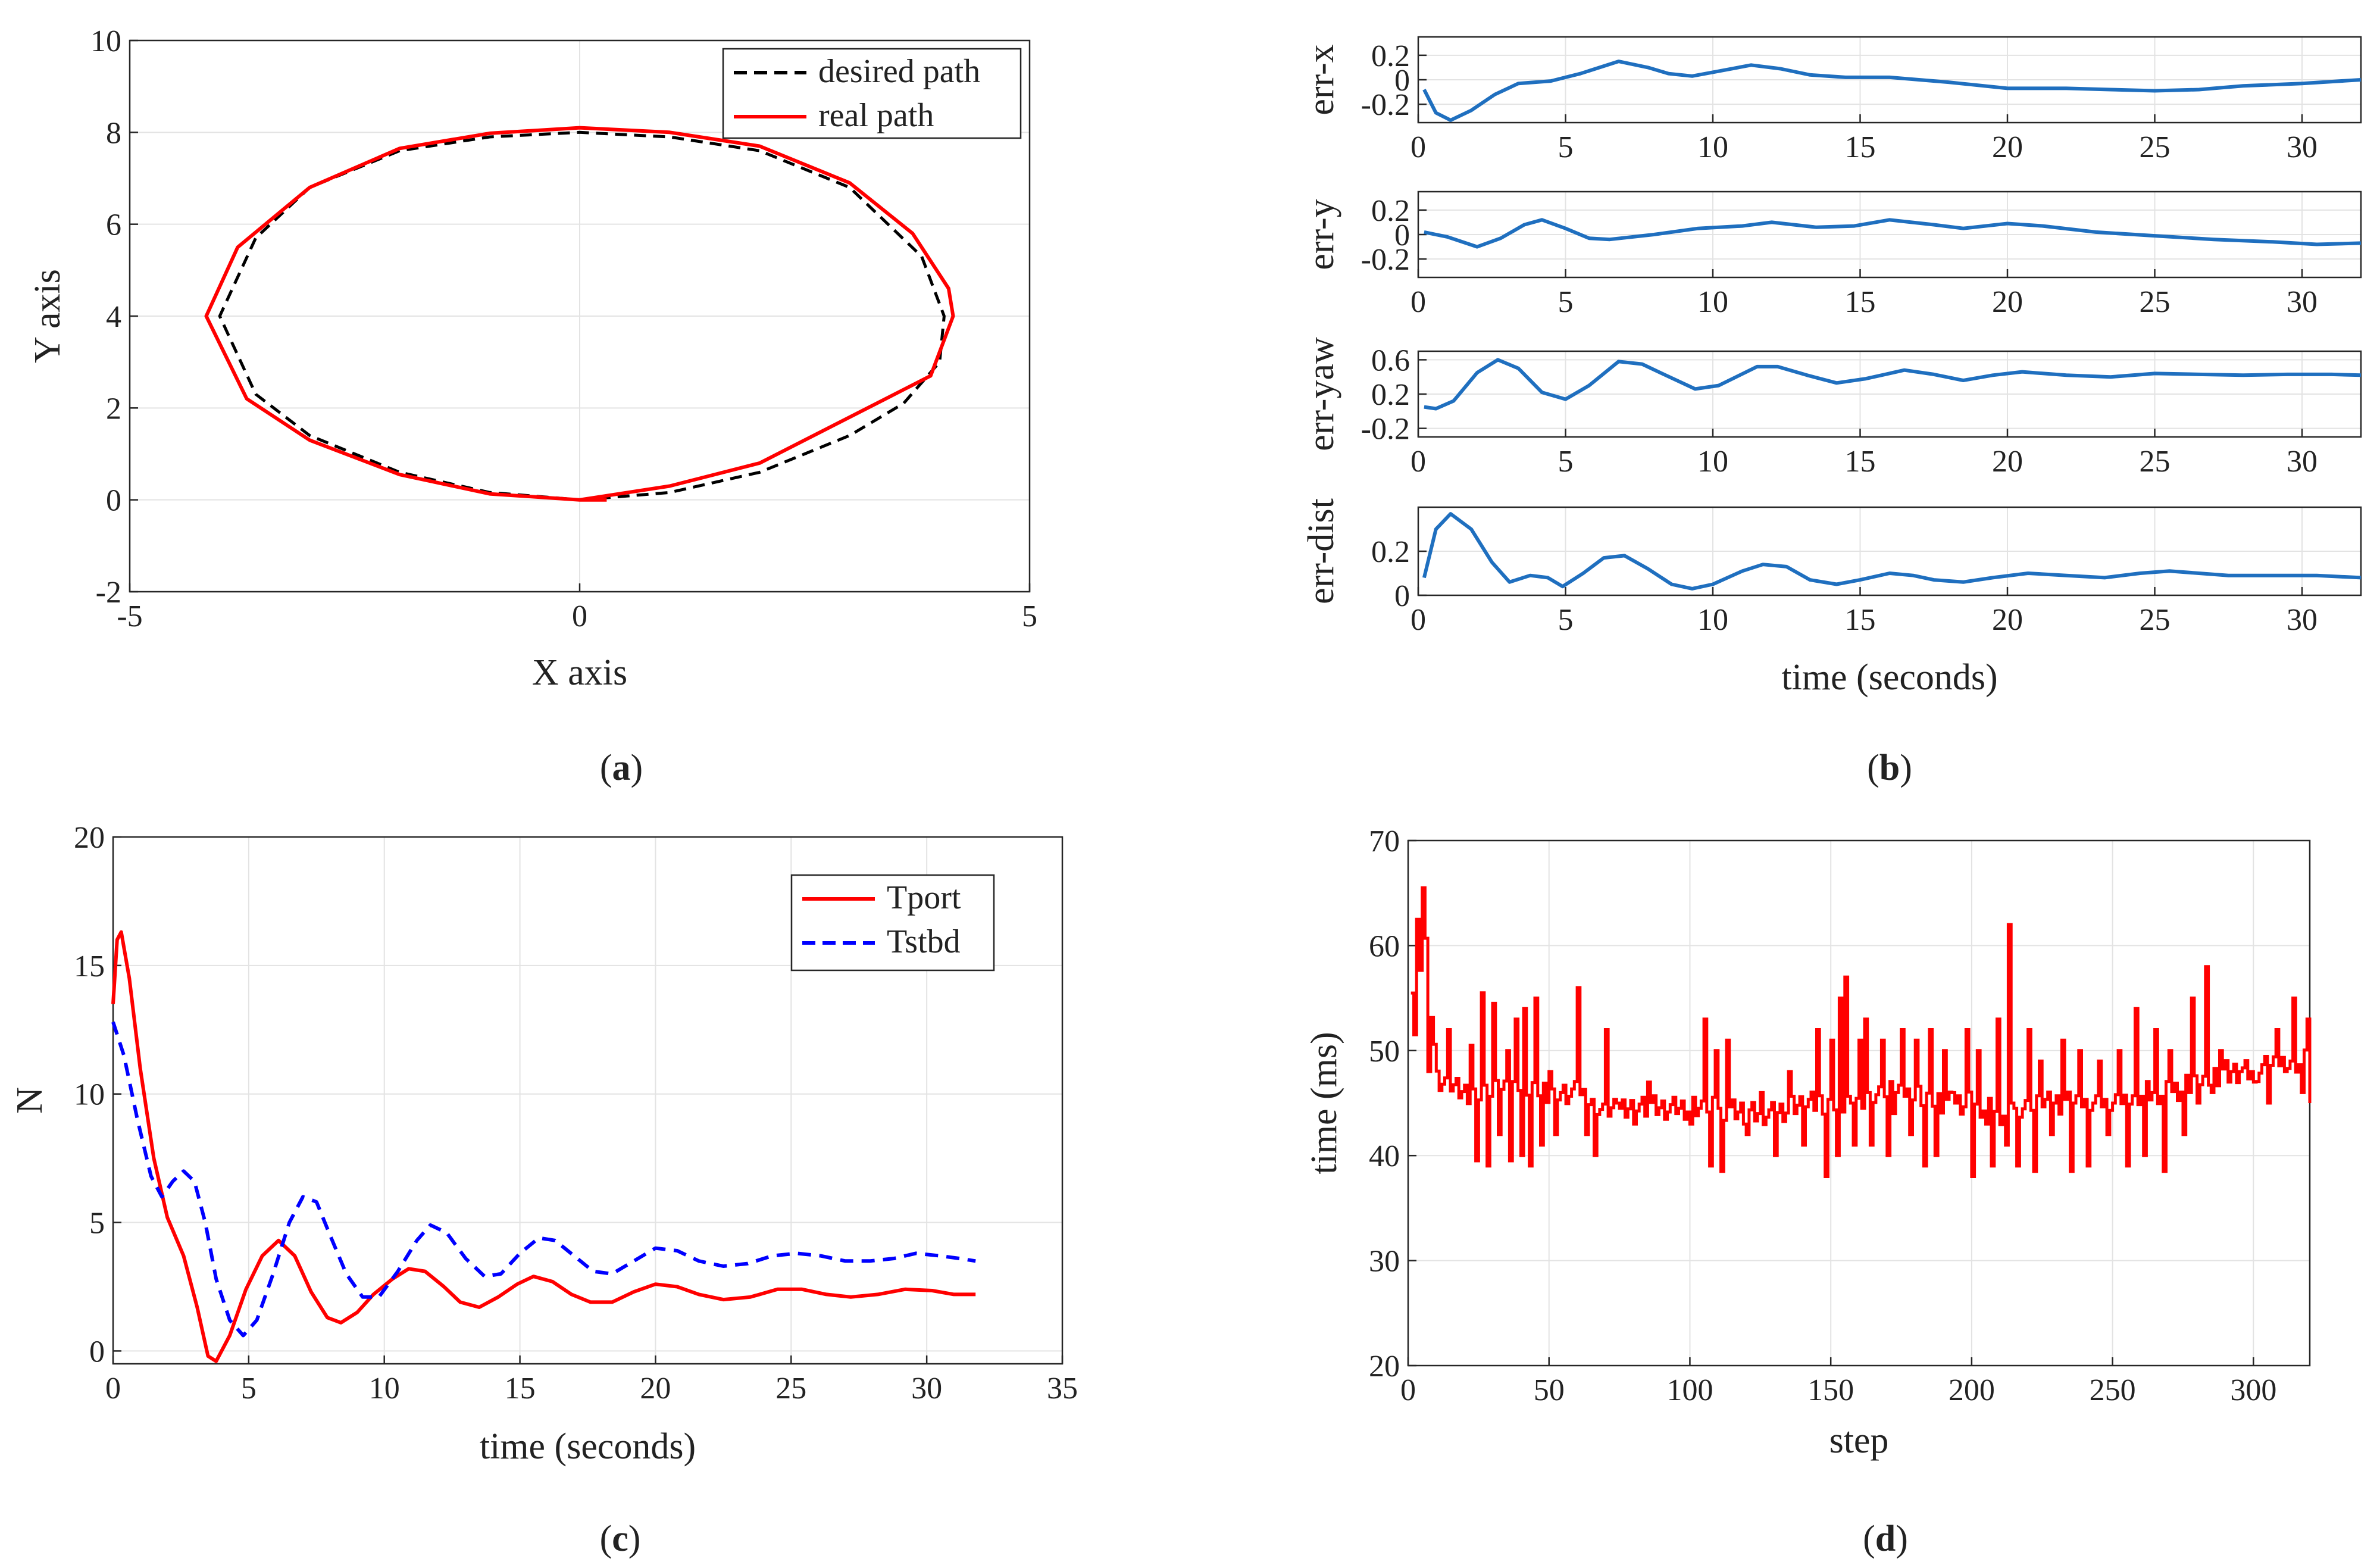 The image size is (2380, 1568). What do you see at coordinates (1321, 234) in the screenshot?
I see `y-axis-label: err-y` at bounding box center [1321, 234].